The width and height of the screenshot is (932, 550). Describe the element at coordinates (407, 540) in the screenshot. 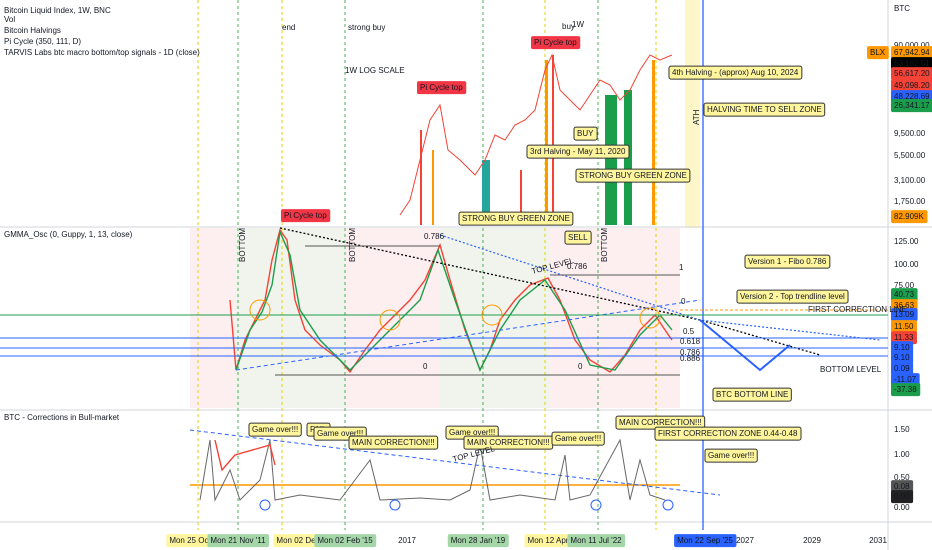

I see `x-axis-label-text: 2017` at that location.